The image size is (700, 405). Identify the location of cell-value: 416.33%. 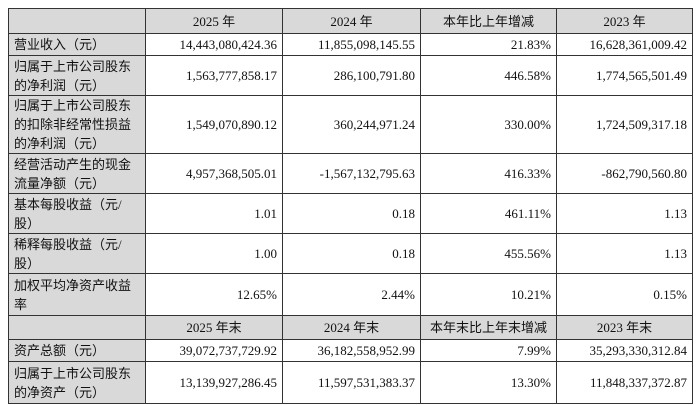
(488, 173).